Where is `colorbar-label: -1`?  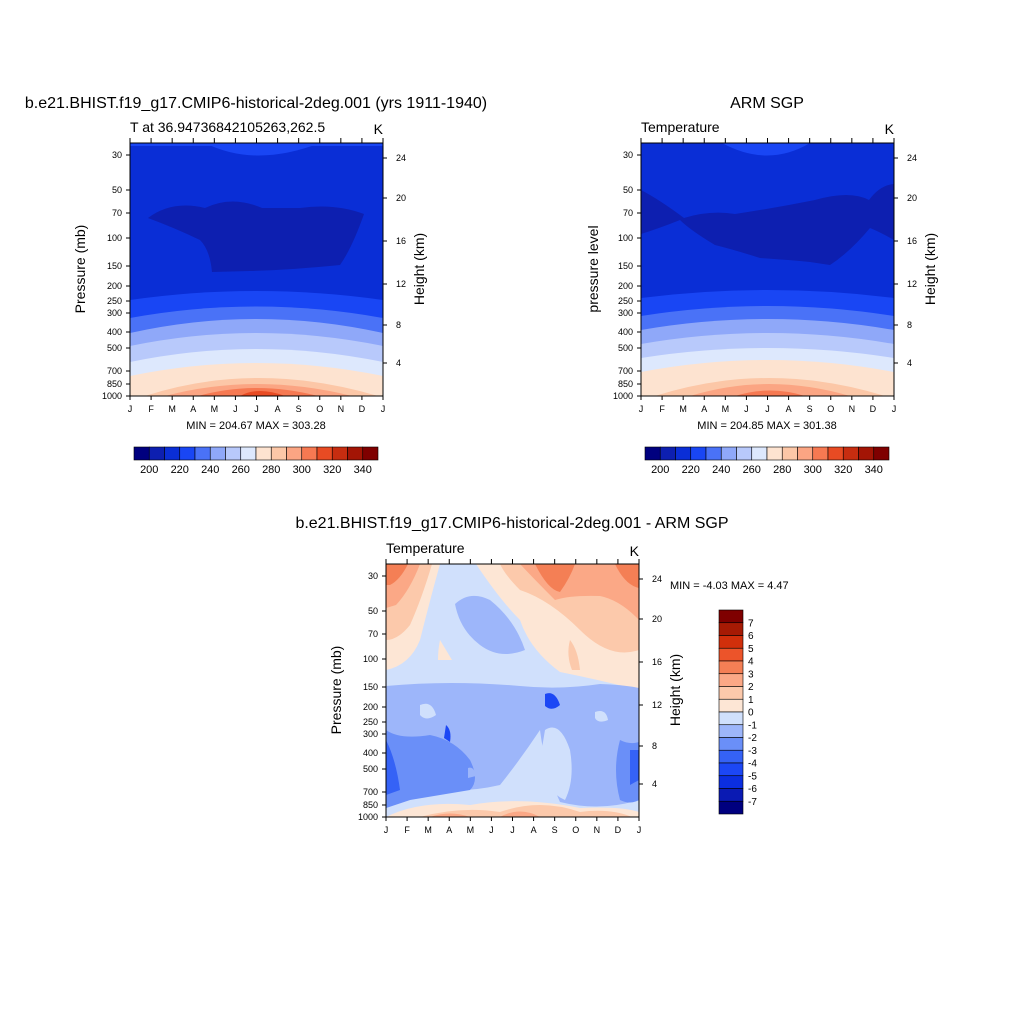 colorbar-label: -1 is located at coordinates (752, 725).